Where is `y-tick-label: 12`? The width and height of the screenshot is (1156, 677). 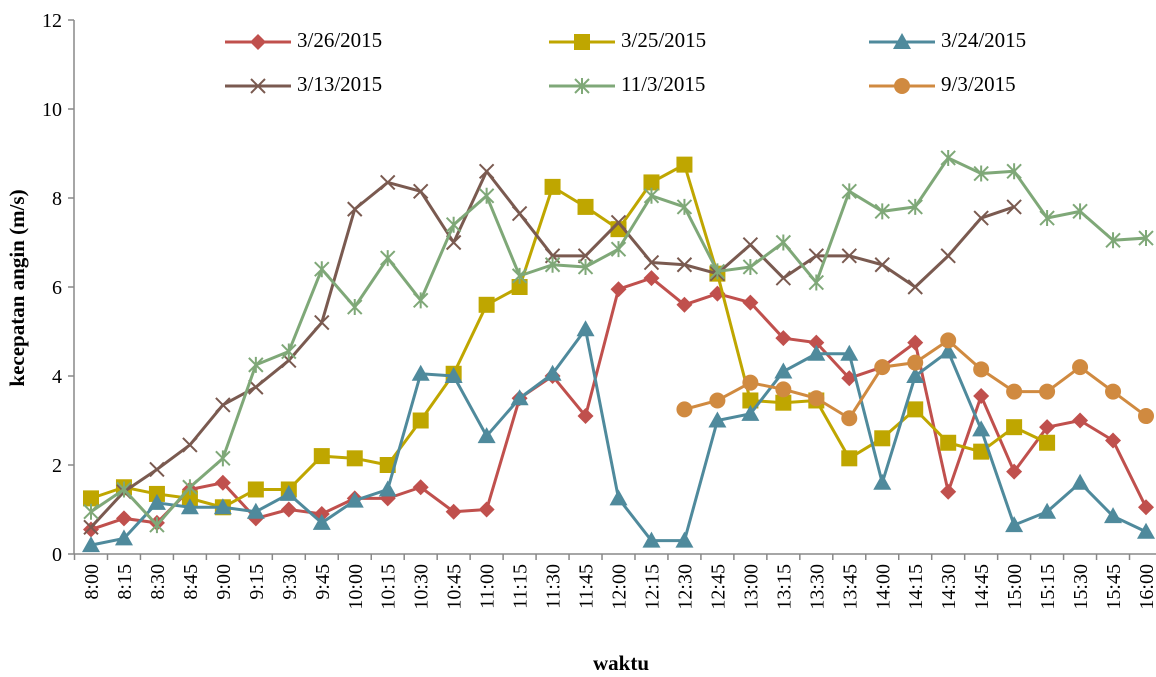
y-tick-label: 12 is located at coordinates (52, 21).